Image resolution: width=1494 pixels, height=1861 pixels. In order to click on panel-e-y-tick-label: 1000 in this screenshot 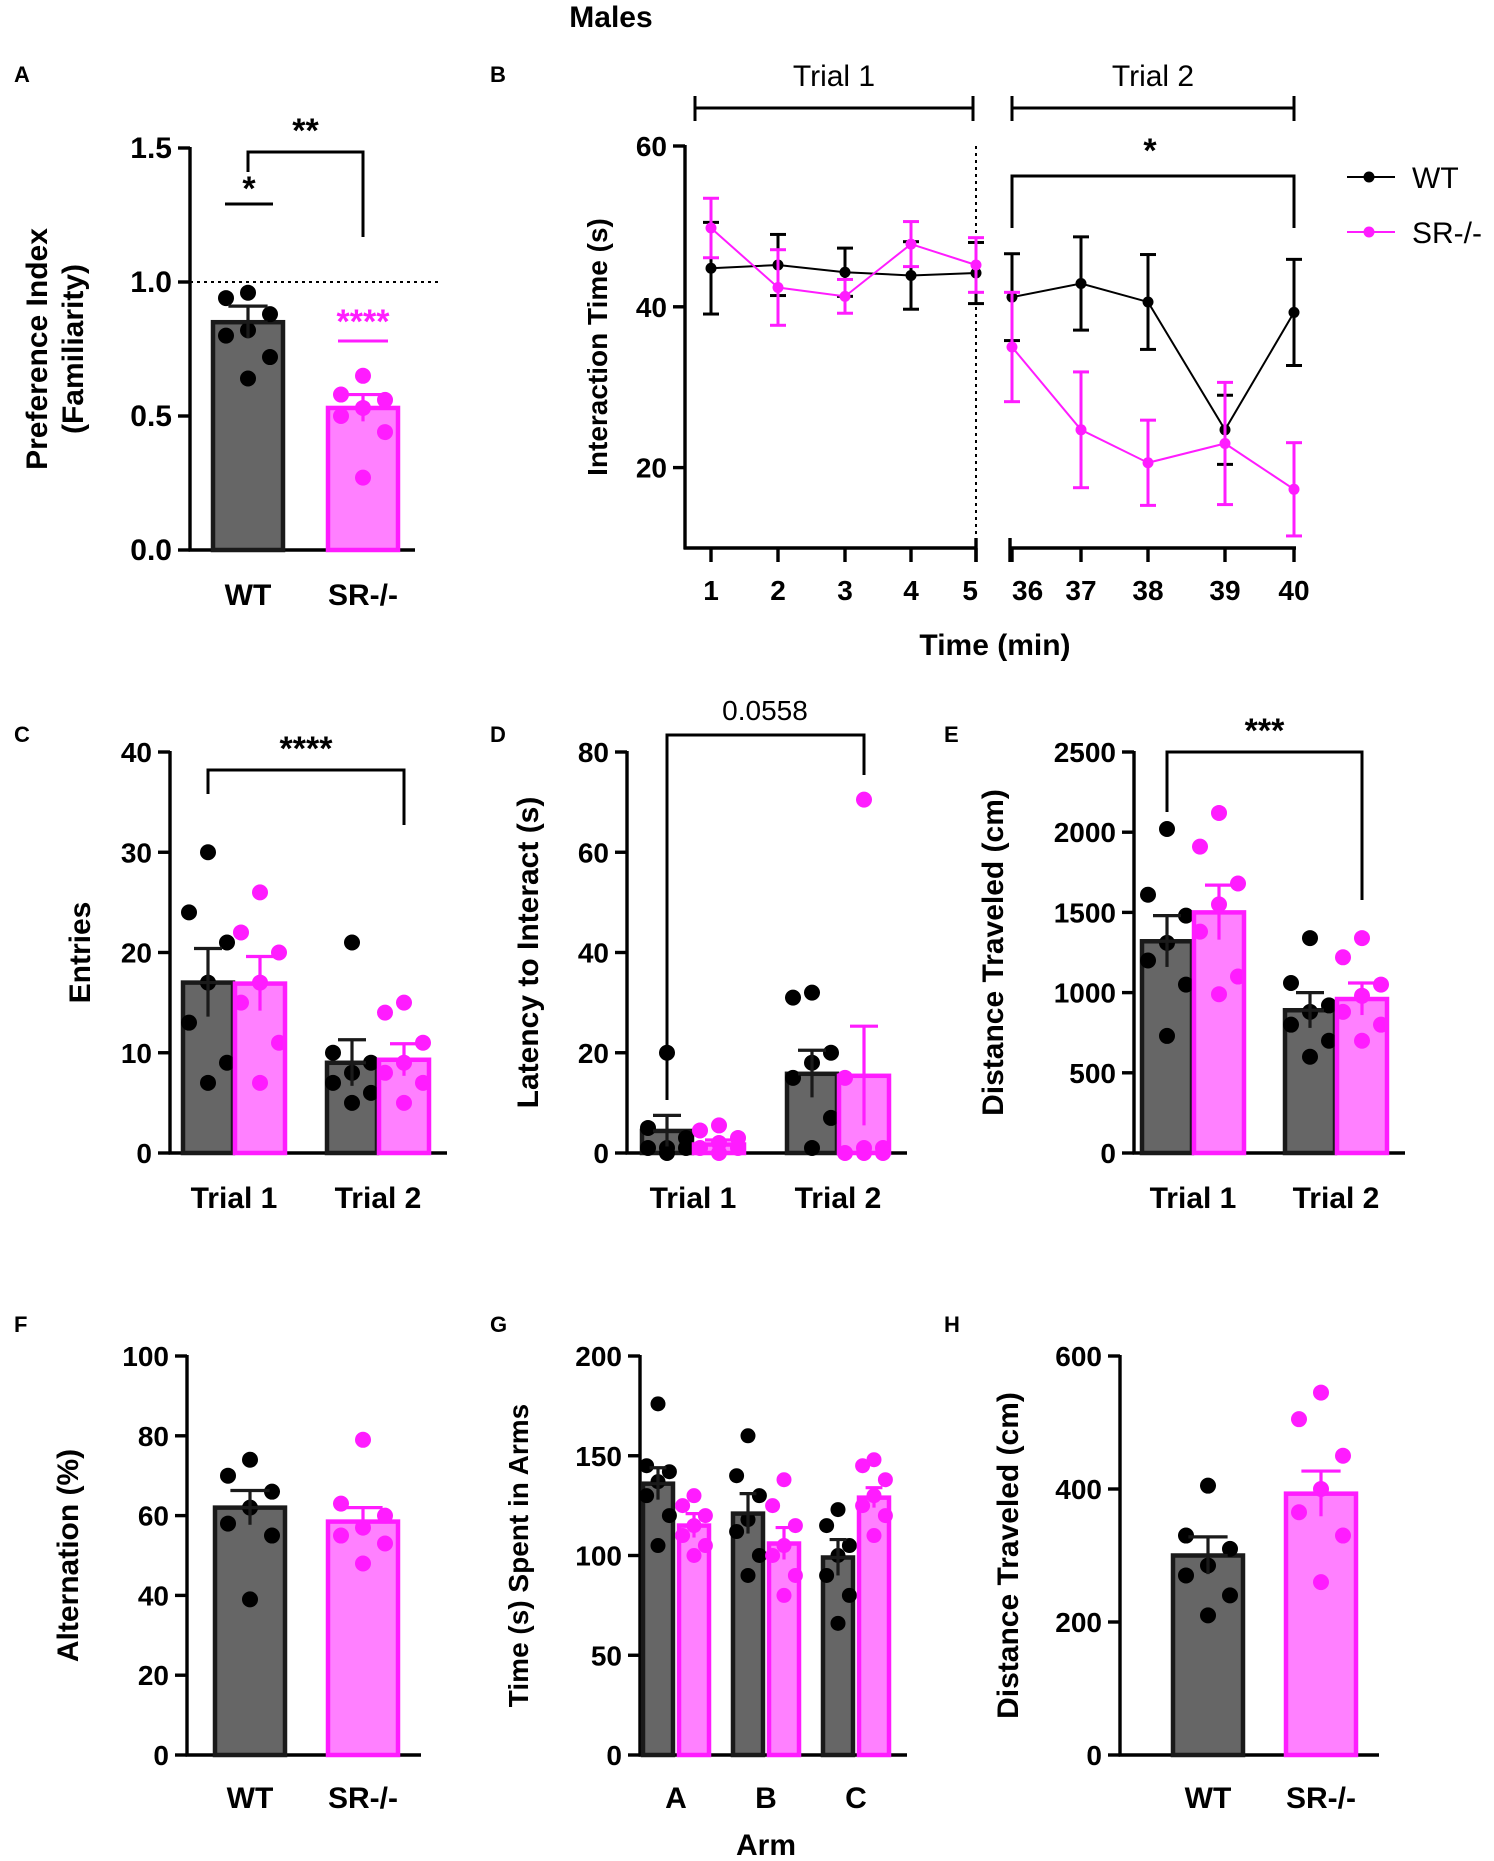, I will do `click(1085, 993)`.